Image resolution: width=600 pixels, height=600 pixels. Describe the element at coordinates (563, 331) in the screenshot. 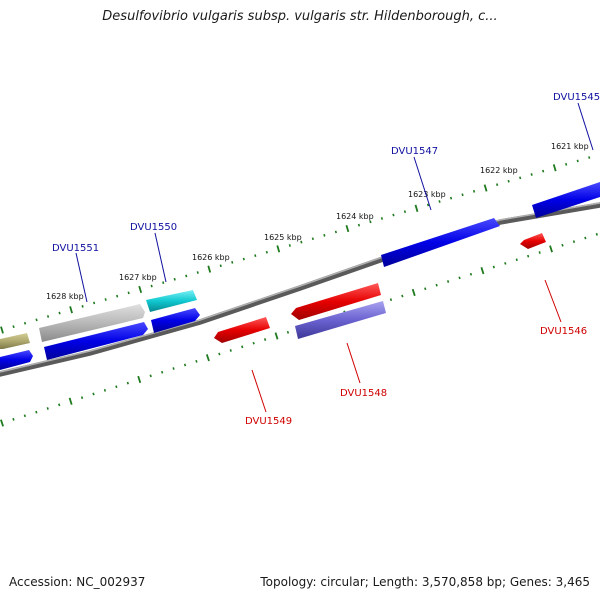

I see `gene-label-dvu1546: DVU1546` at that location.